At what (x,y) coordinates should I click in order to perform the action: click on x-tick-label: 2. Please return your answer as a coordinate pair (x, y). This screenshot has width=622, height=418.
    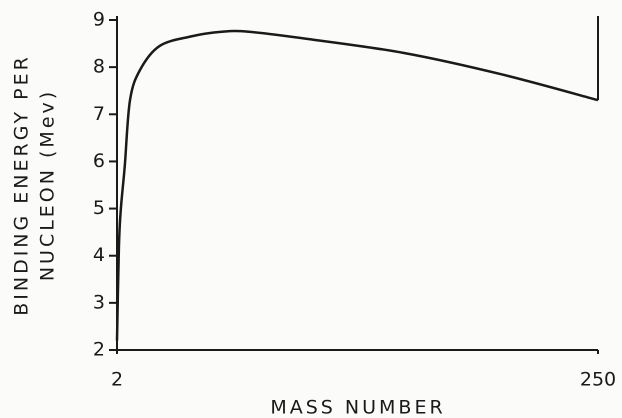
    Looking at the image, I should click on (117, 380).